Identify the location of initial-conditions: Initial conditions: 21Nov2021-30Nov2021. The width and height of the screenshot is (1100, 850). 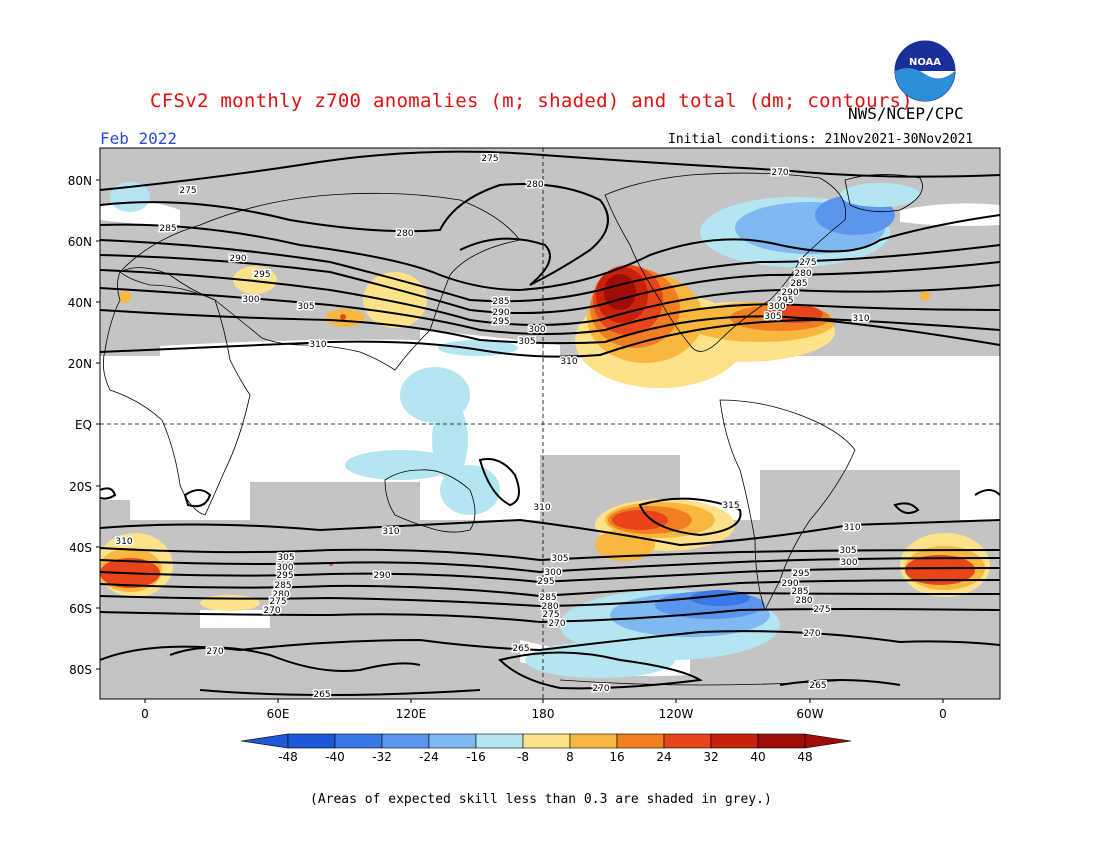
(821, 139).